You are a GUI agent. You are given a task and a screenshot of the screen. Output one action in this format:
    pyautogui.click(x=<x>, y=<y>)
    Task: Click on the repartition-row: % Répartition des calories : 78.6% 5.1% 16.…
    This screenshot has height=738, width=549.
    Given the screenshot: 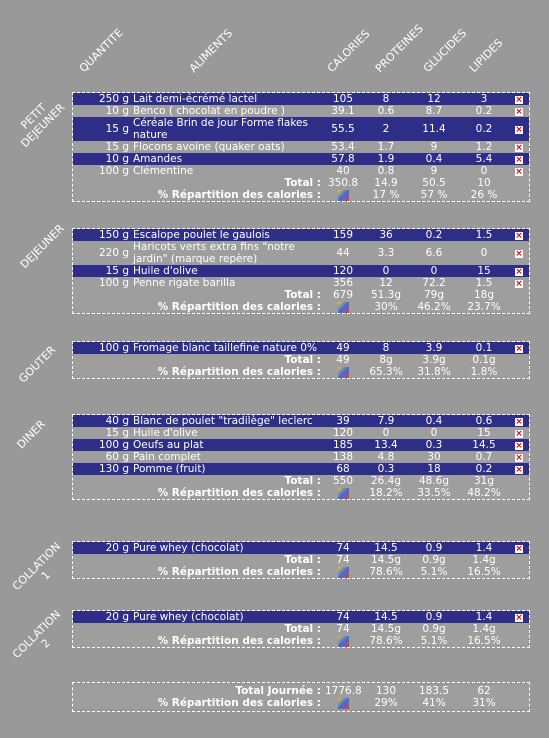 What is the action you would take?
    pyautogui.click(x=301, y=572)
    